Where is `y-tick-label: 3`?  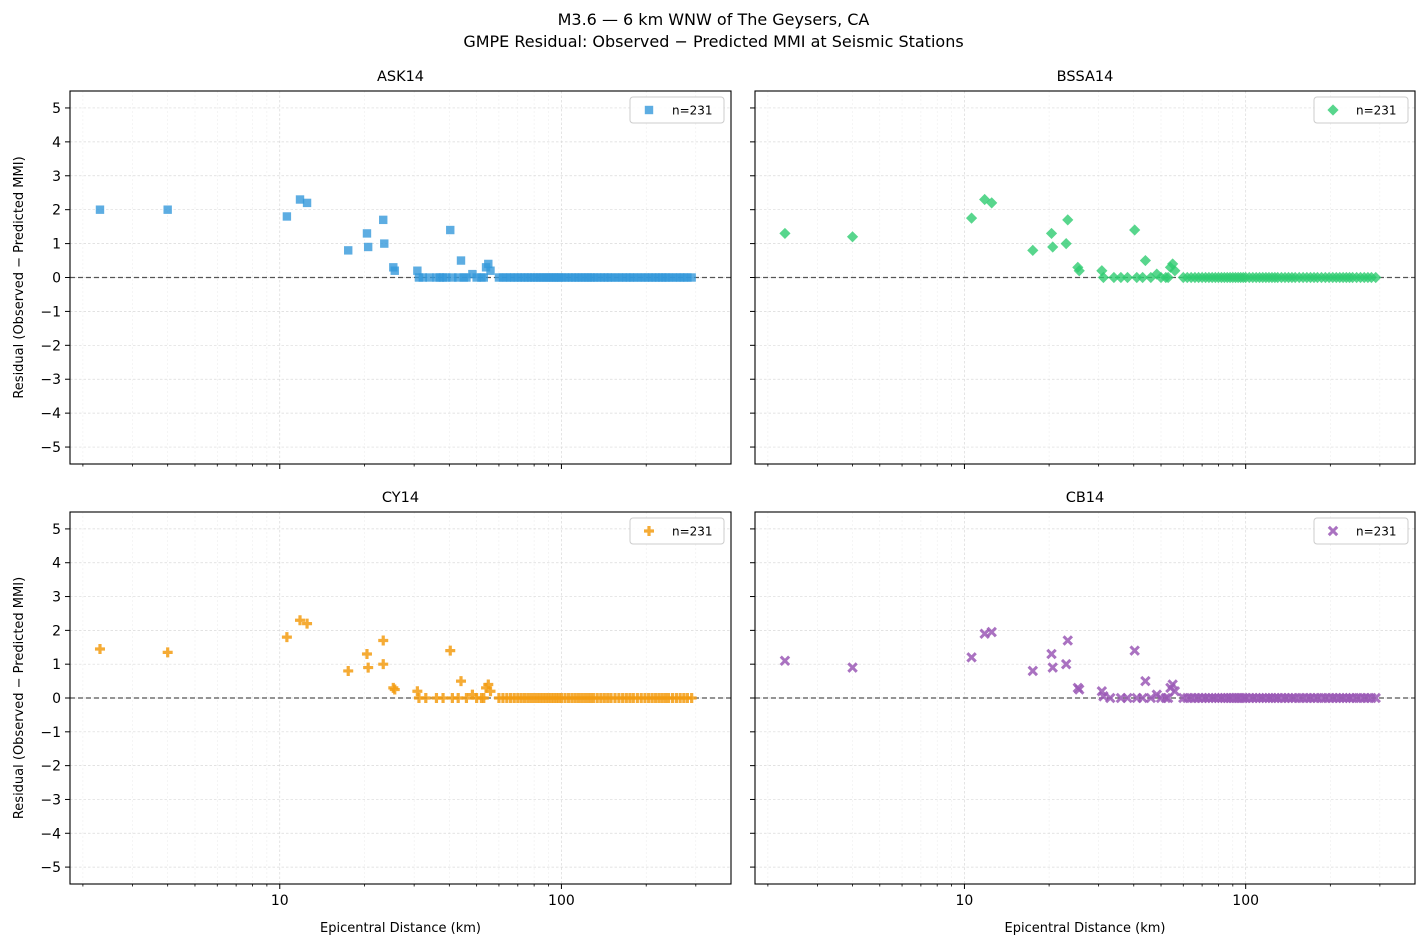 y-tick-label: 3 is located at coordinates (56, 177).